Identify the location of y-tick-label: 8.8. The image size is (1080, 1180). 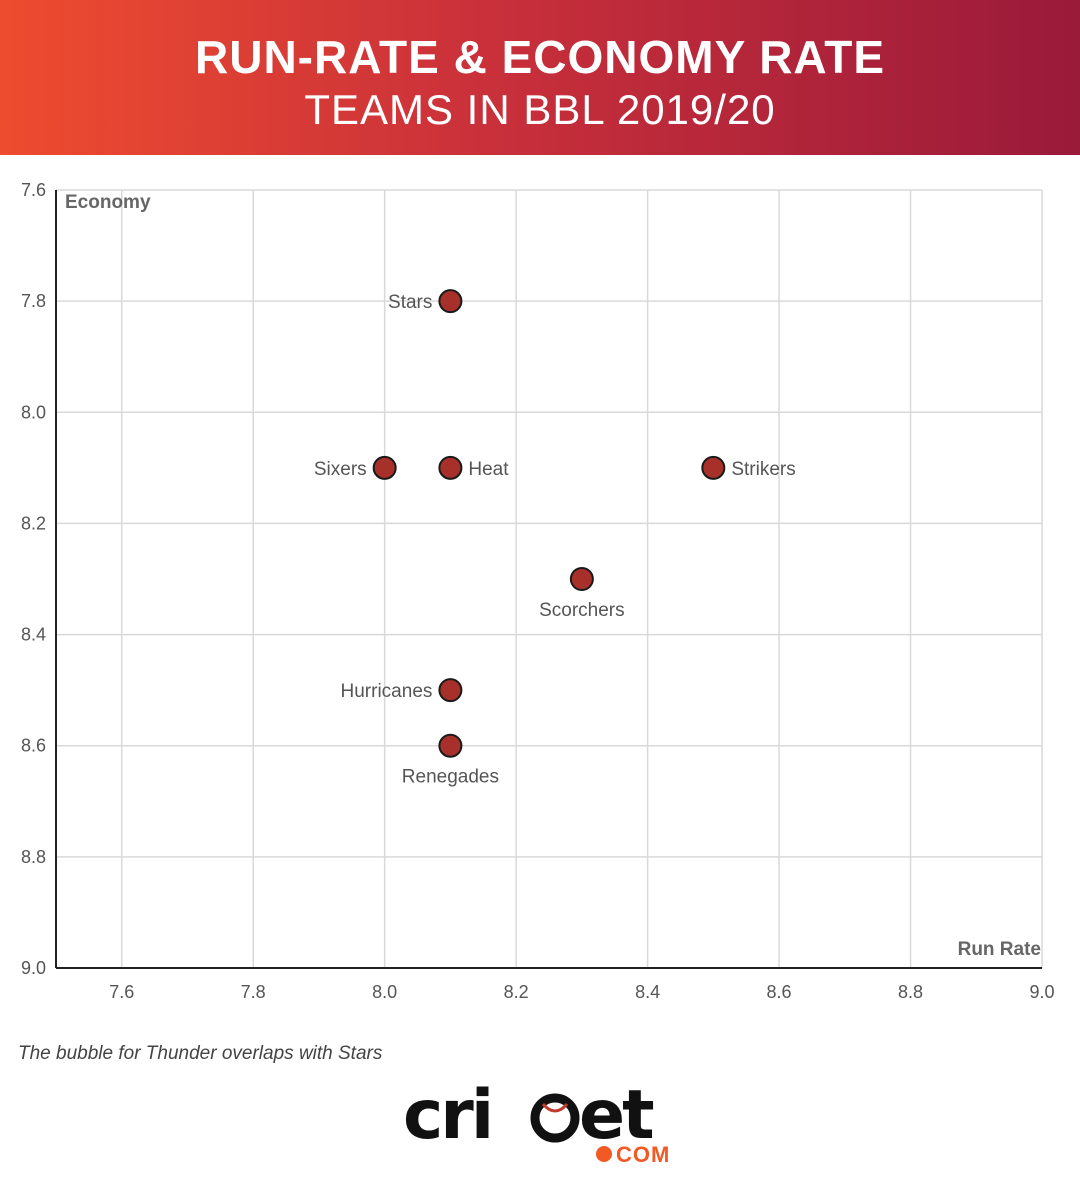
(33, 857).